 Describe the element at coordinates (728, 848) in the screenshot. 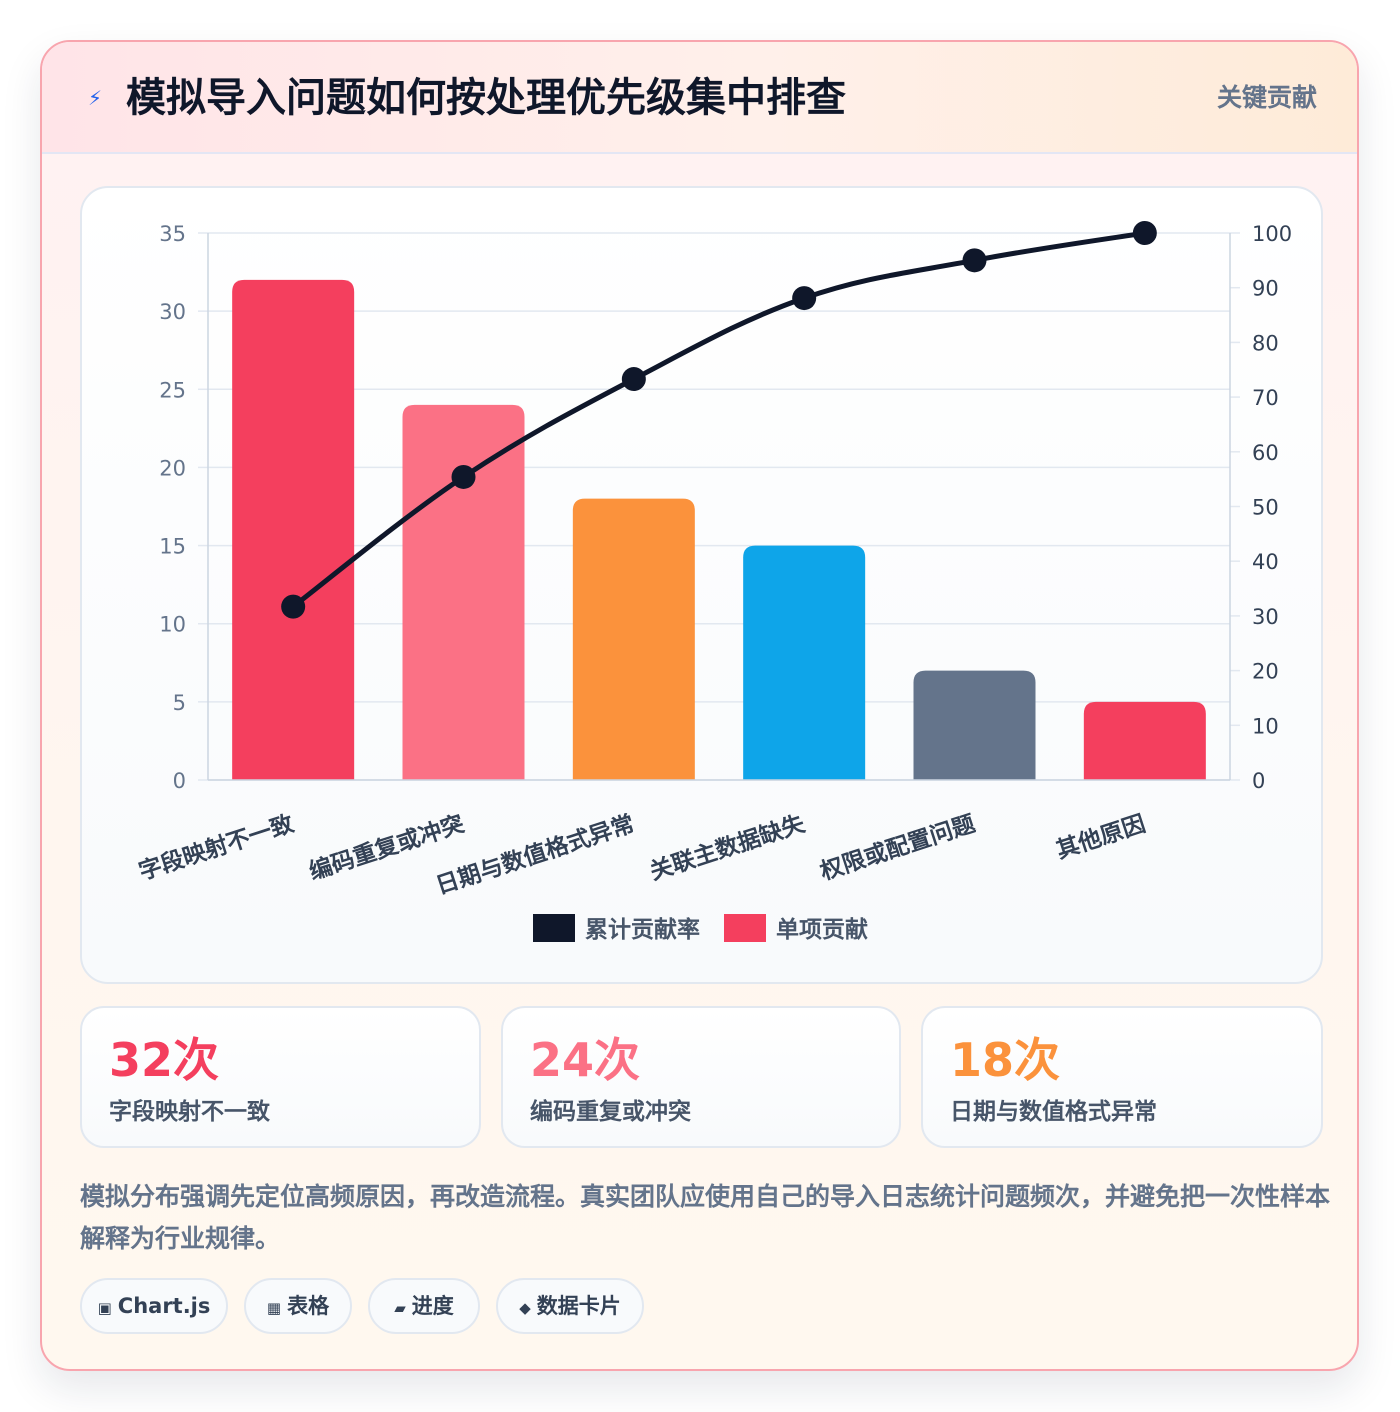

I see `x-tick-label: 关联主数据缺失` at that location.